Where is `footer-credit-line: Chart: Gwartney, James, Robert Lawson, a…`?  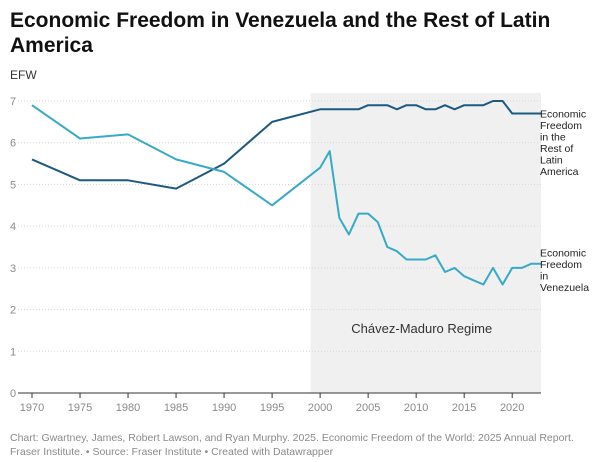 footer-credit-line: Chart: Gwartney, James, Robert Lawson, a… is located at coordinates (292, 438).